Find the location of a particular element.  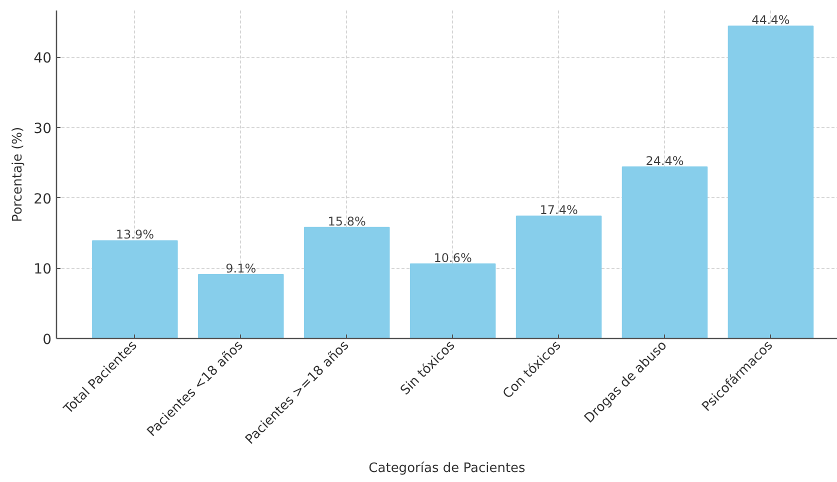

y-tick-label: 20 is located at coordinates (43, 199).